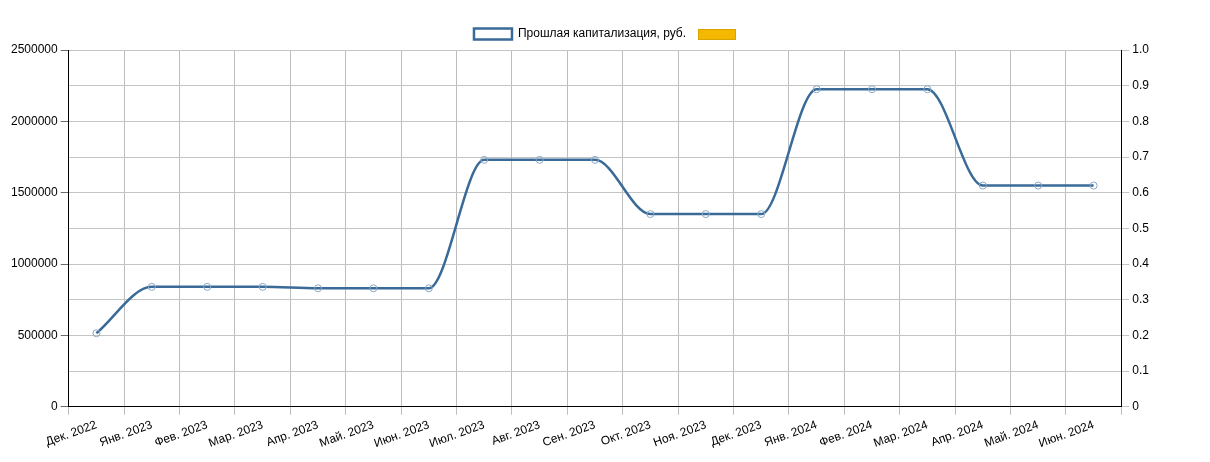  What do you see at coordinates (1141, 192) in the screenshot?
I see `y2-tick-label: 0.6` at bounding box center [1141, 192].